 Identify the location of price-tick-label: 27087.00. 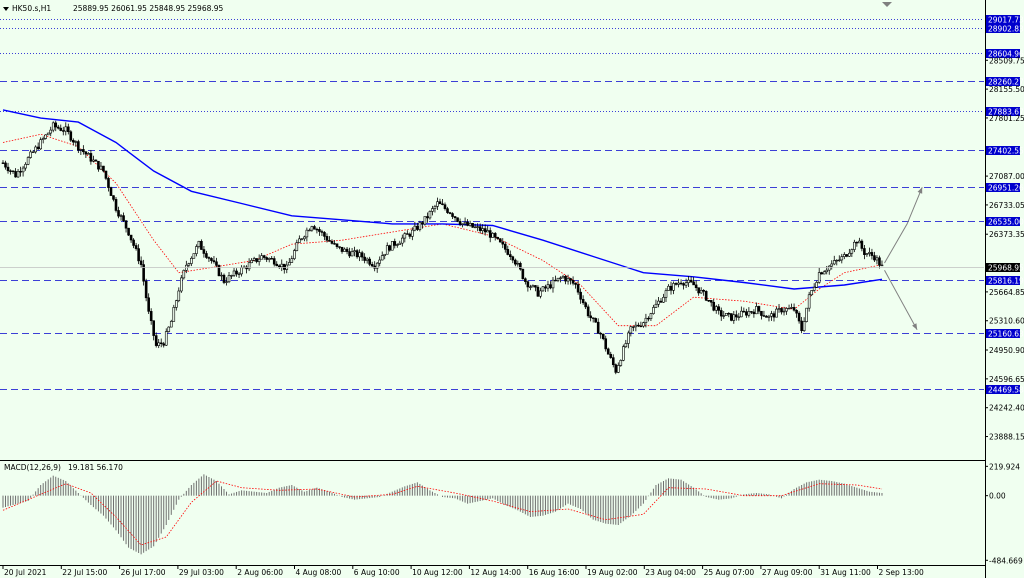
(1006, 176).